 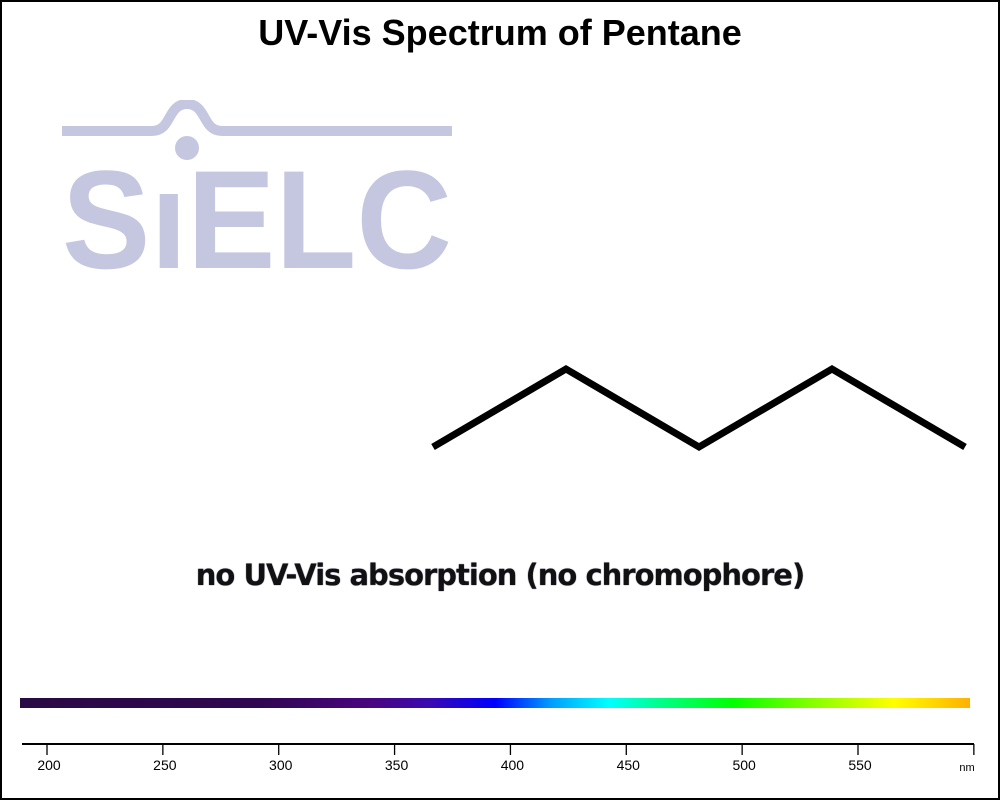 What do you see at coordinates (495, 703) in the screenshot?
I see `wavelength-color-bar` at bounding box center [495, 703].